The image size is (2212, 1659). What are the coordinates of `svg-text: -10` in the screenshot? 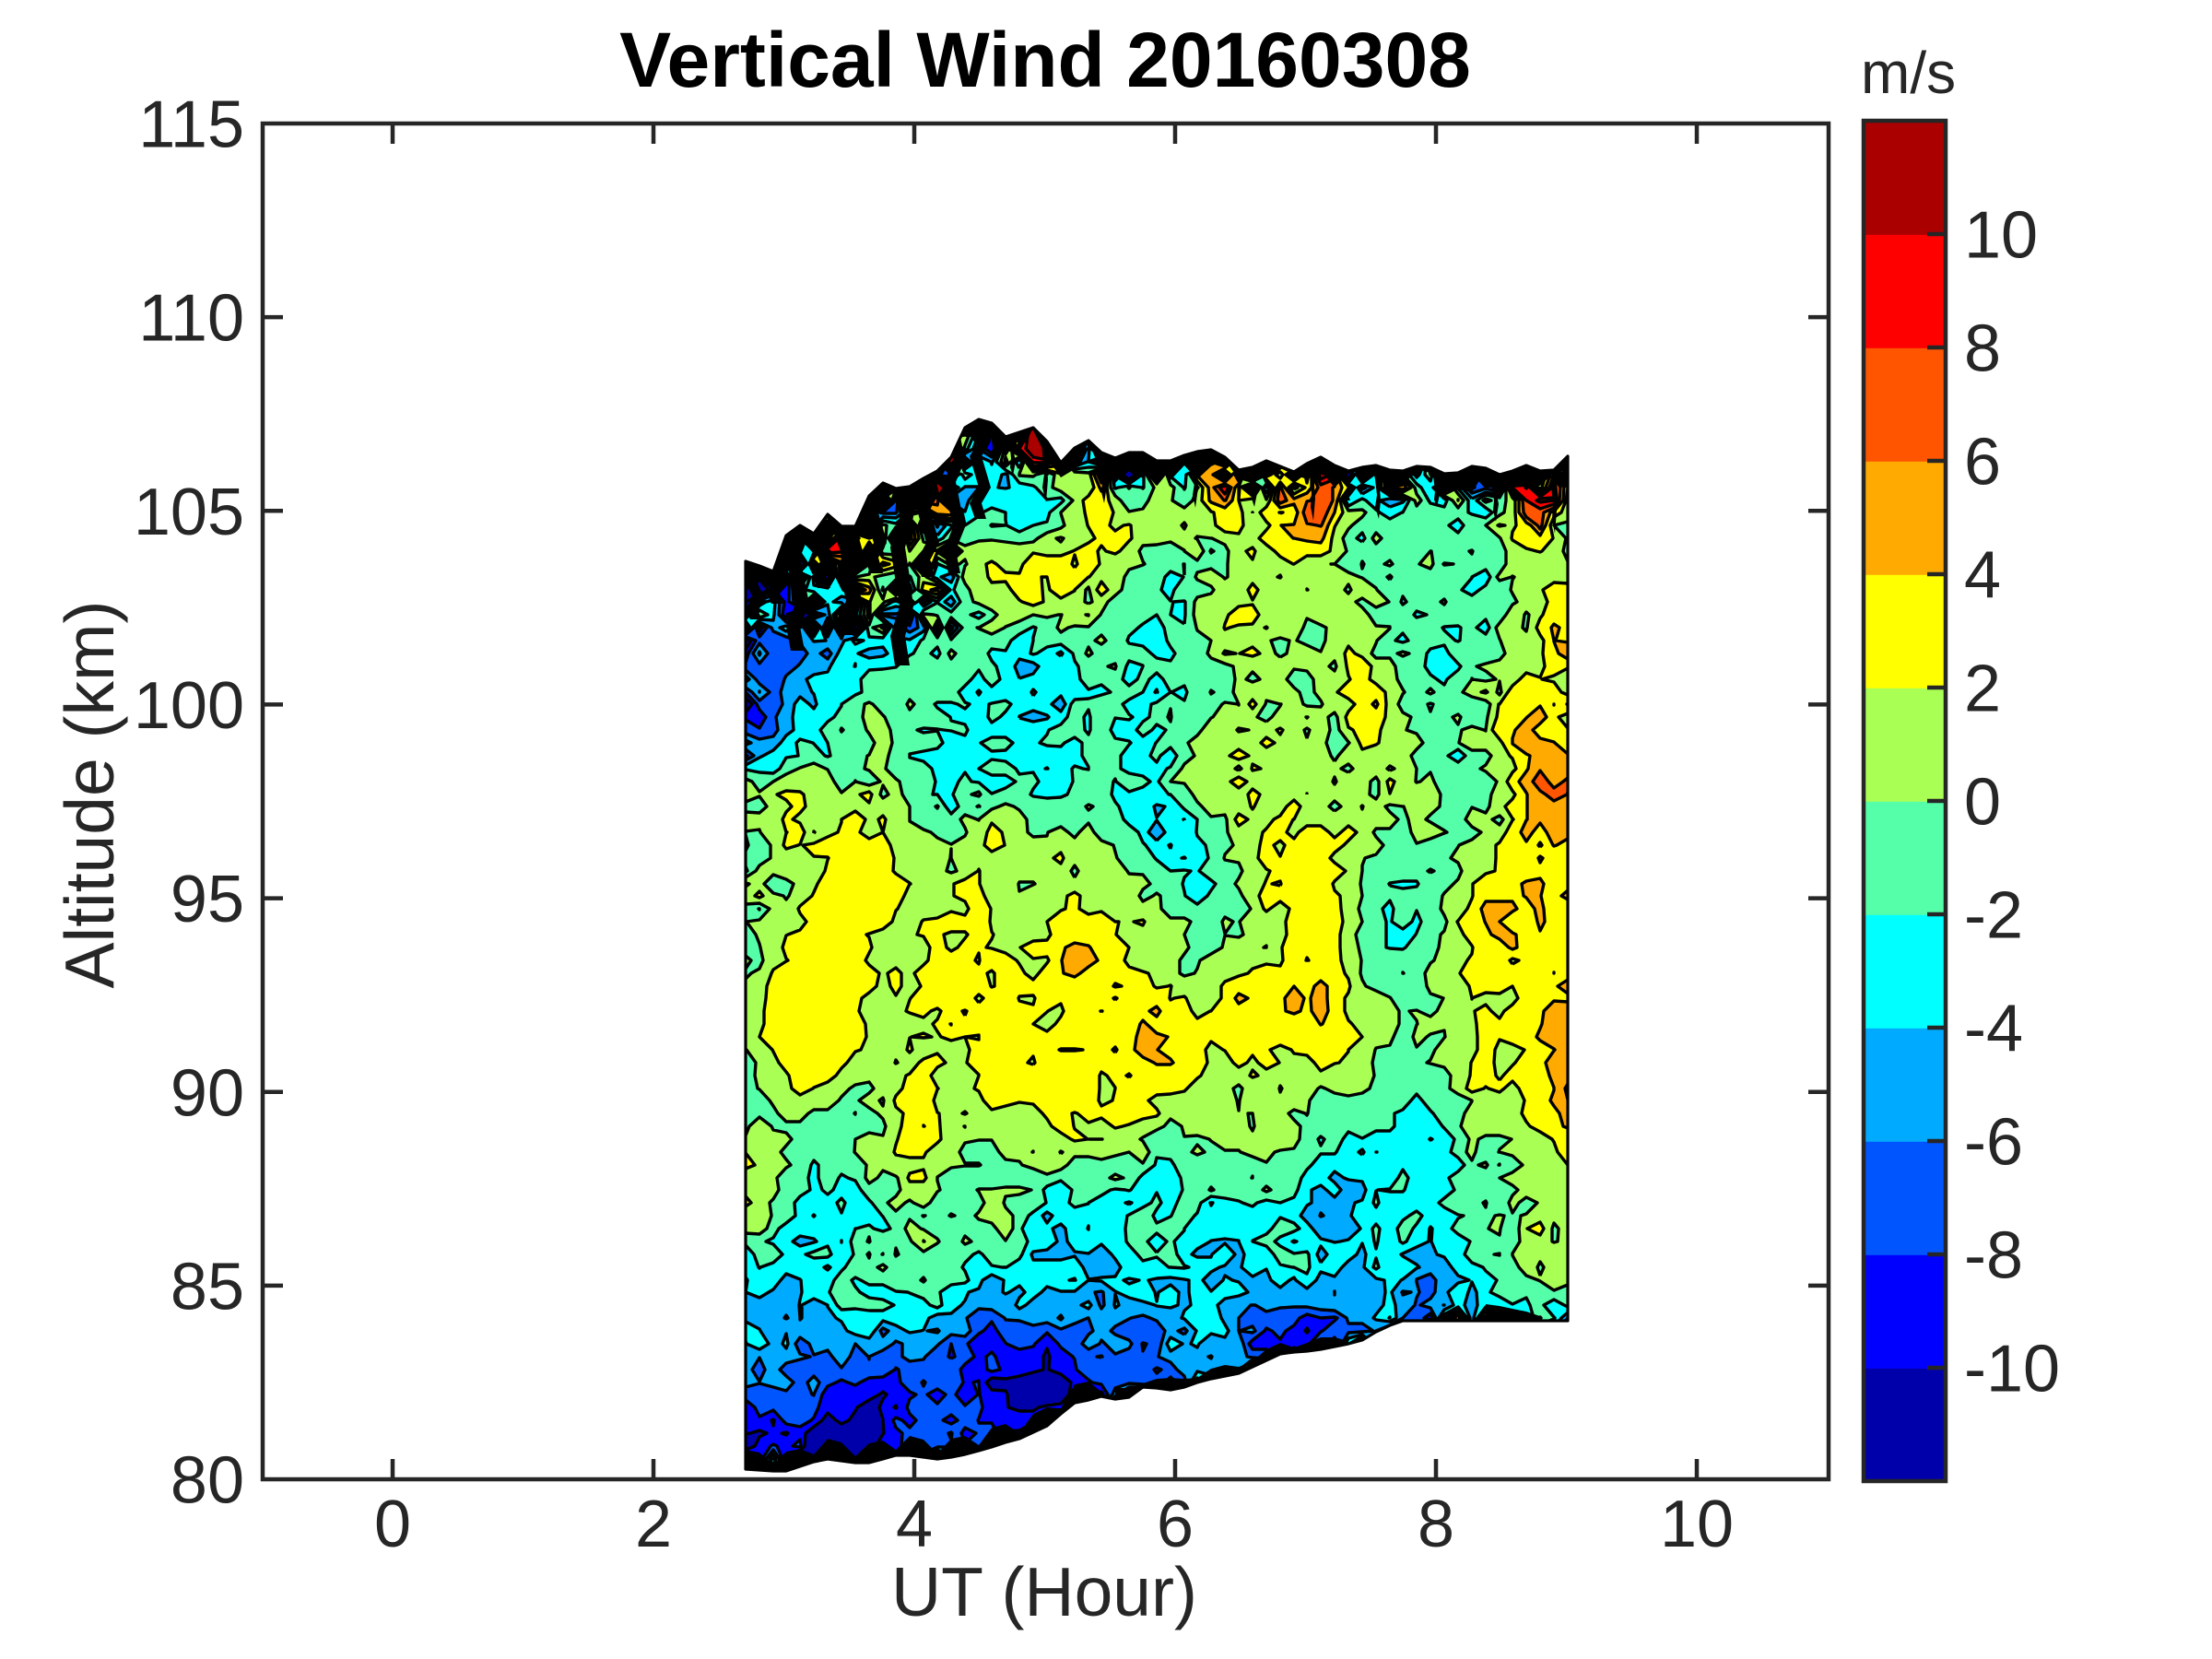 It's located at (2012, 1369).